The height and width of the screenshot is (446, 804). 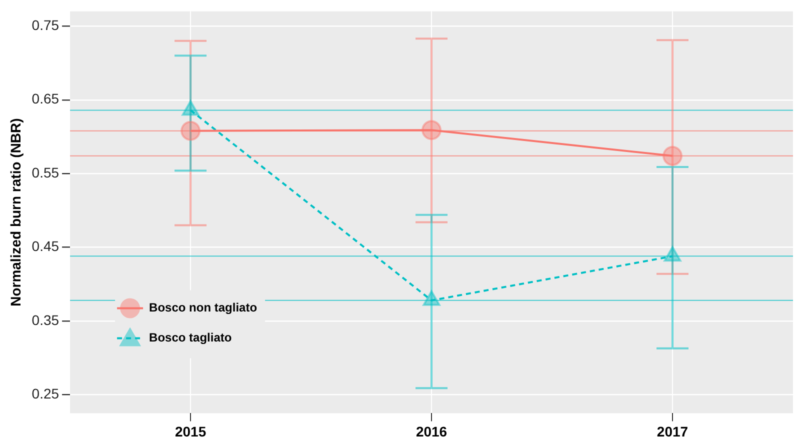 What do you see at coordinates (672, 431) in the screenshot?
I see `x-tick-label: 2017` at bounding box center [672, 431].